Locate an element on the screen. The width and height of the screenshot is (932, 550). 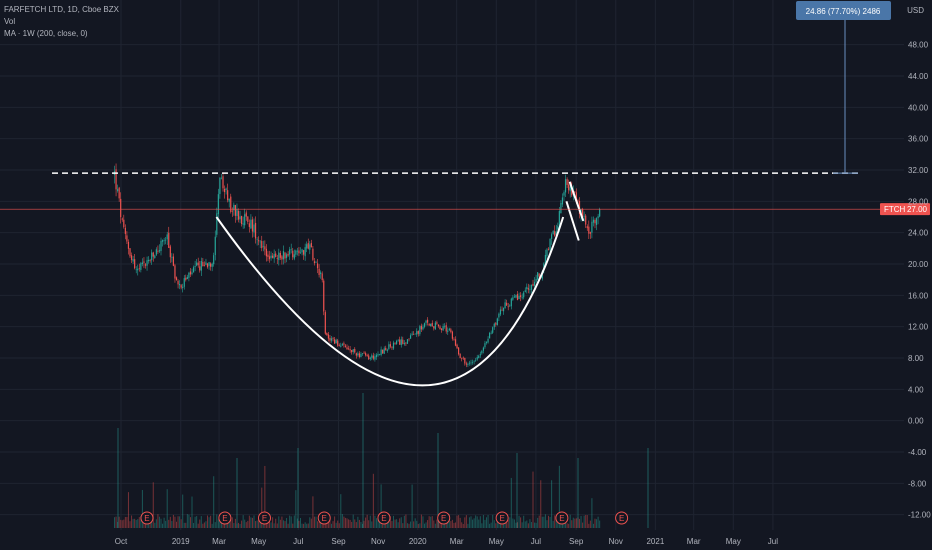
price-tick-label: 0.00 is located at coordinates (916, 421).